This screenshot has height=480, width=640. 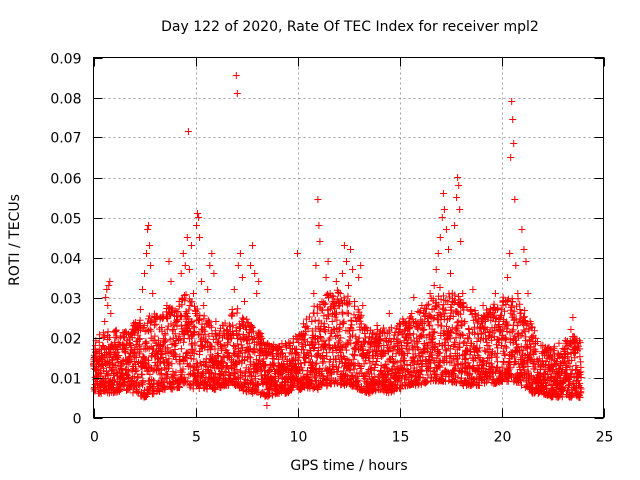 What do you see at coordinates (65, 220) in the screenshot?
I see `y-tick-label: 0.05` at bounding box center [65, 220].